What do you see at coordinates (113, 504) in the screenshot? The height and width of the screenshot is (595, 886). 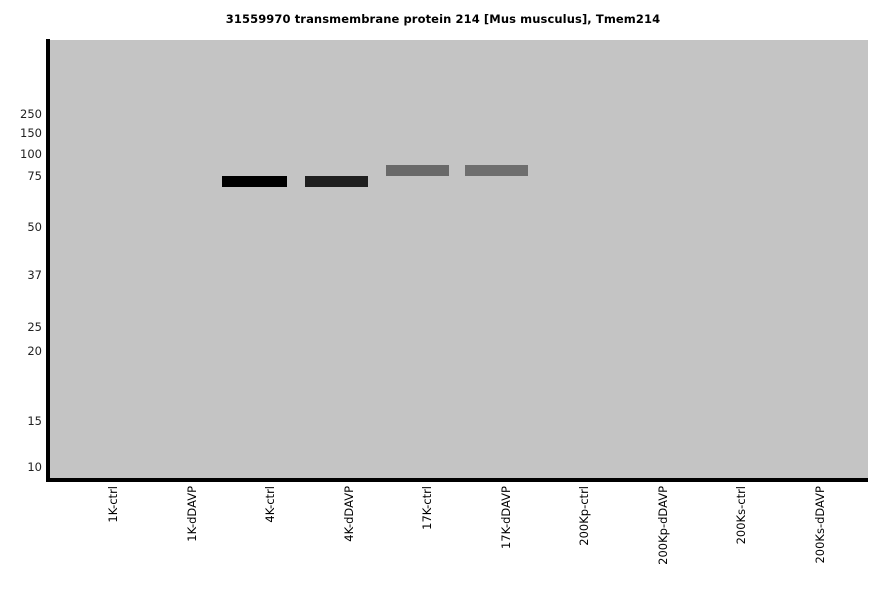 I see `x-axis-tick-label: 1K-ctrl` at bounding box center [113, 504].